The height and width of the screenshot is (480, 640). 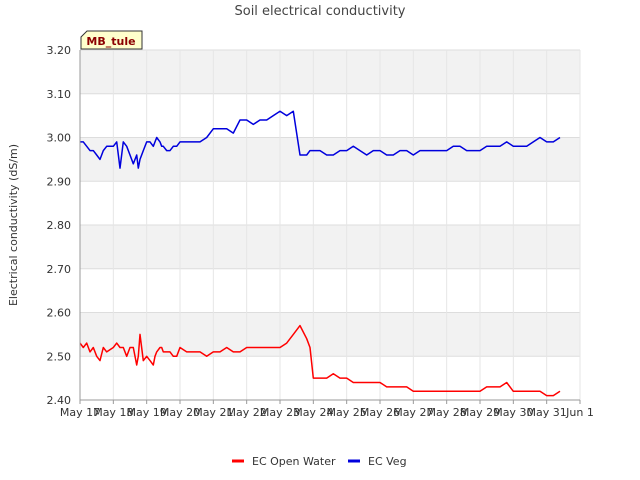 What do you see at coordinates (59, 269) in the screenshot?
I see `y-tick-label: 2.70` at bounding box center [59, 269].